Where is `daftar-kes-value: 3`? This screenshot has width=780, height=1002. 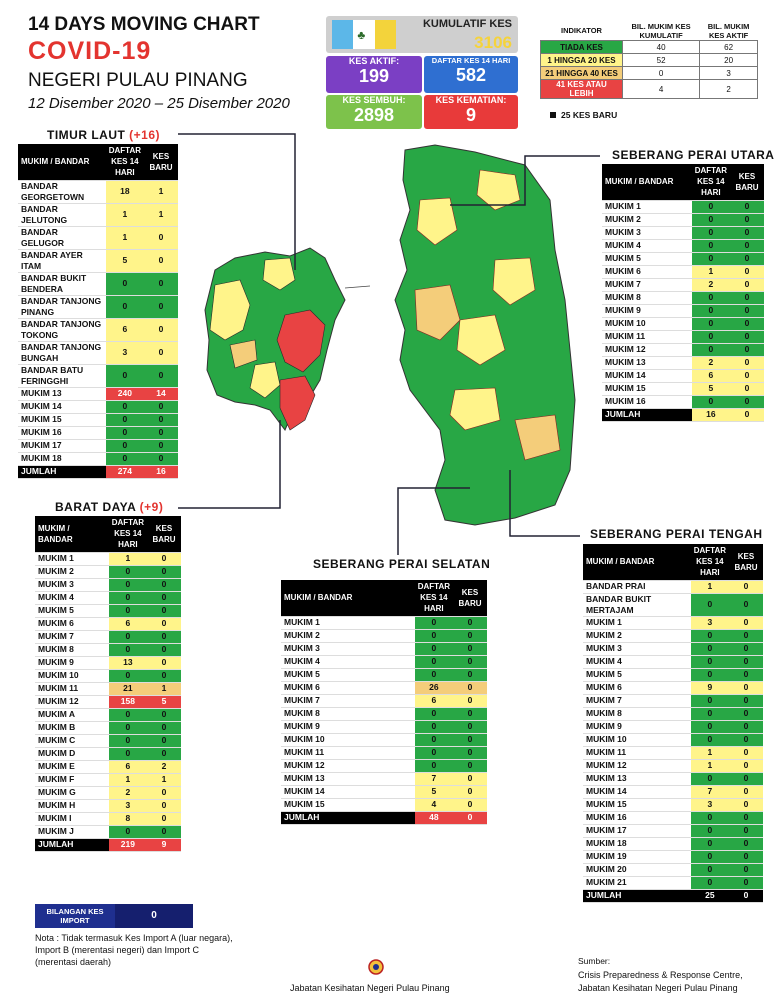
daftar-kes-value: 3 is located at coordinates (709, 805).